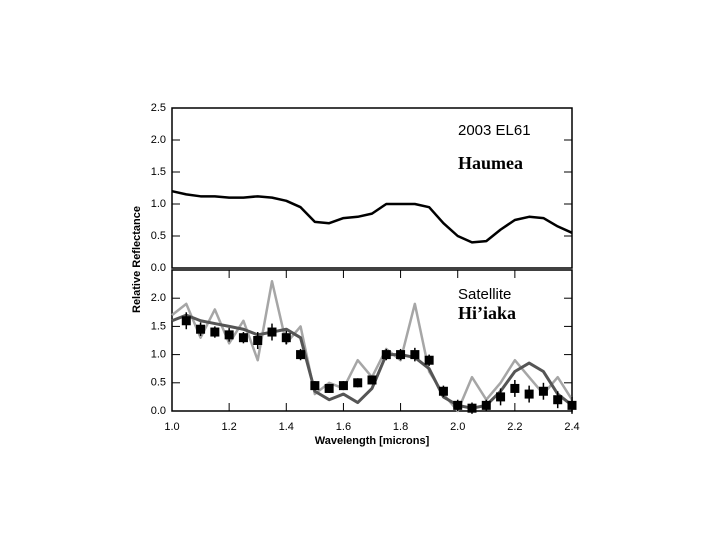 This screenshot has width=720, height=540. I want to click on y-tick-label: 2.5, so click(158, 108).